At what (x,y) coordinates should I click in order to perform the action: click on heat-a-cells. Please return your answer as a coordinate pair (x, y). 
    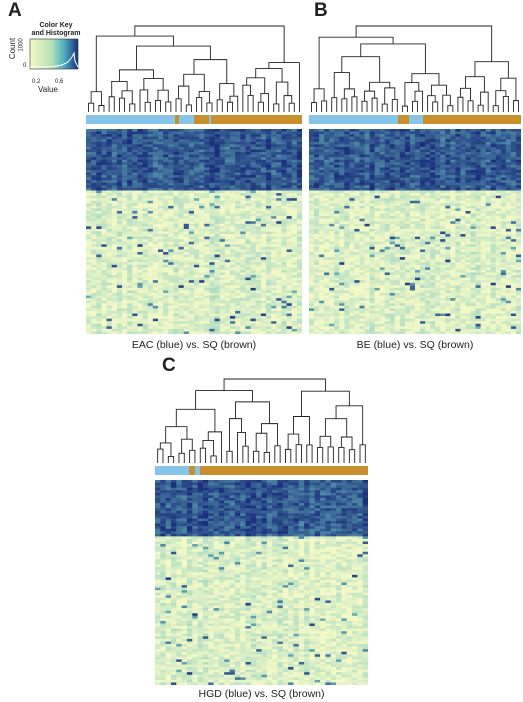
    Looking at the image, I should click on (194, 231).